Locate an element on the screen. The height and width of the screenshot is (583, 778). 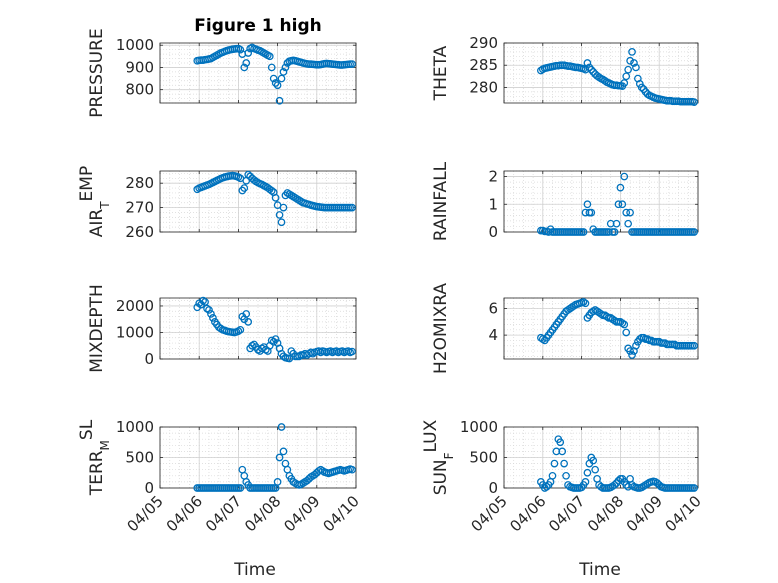
x-axis-label-right: Time is located at coordinates (599, 570).